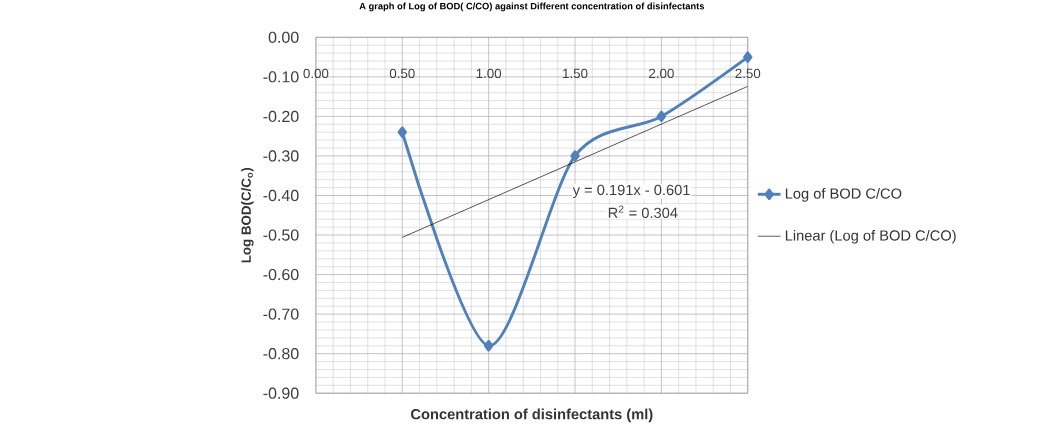  What do you see at coordinates (281, 235) in the screenshot?
I see `y-tick-label: -0.50` at bounding box center [281, 235].